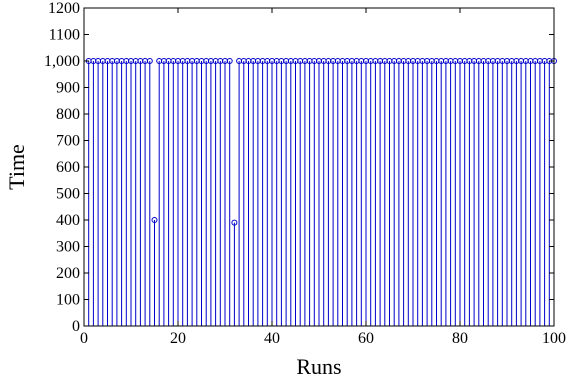  I want to click on x-tick-labels: 0 20 40 60 80 100, so click(323, 338).